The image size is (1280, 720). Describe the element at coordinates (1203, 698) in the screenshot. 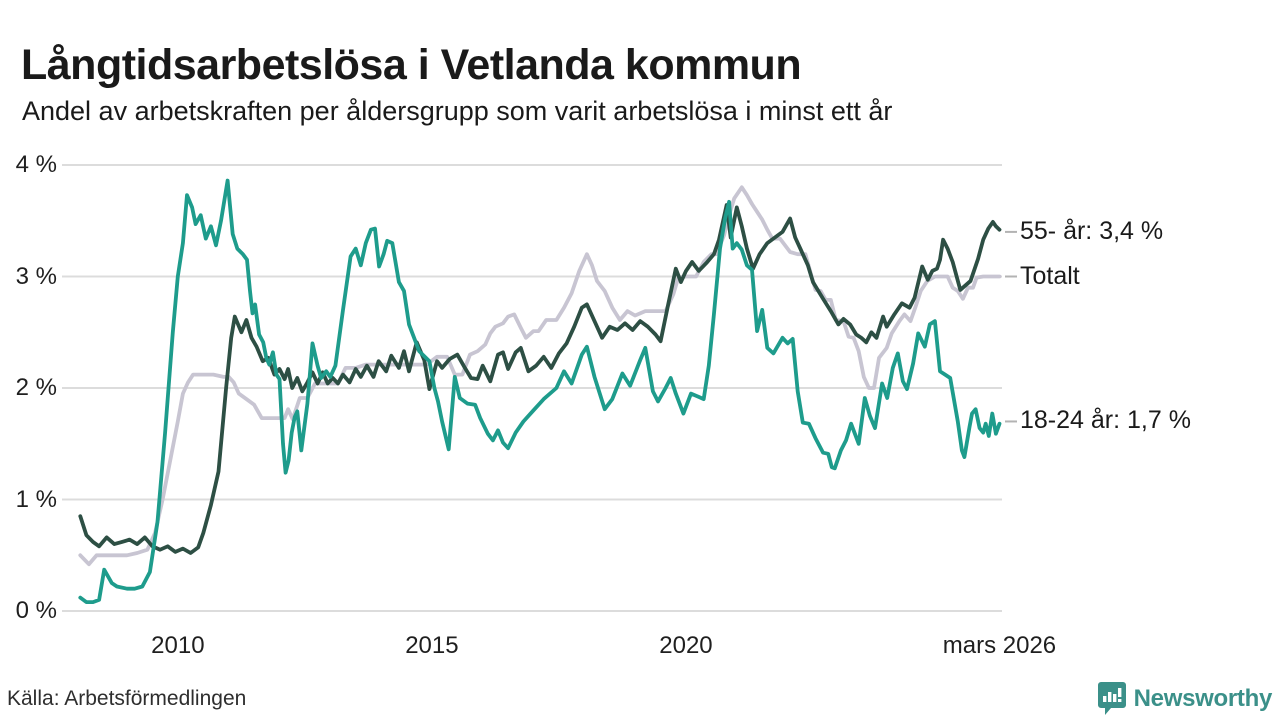

I see `brand-name: Newsworthy` at that location.